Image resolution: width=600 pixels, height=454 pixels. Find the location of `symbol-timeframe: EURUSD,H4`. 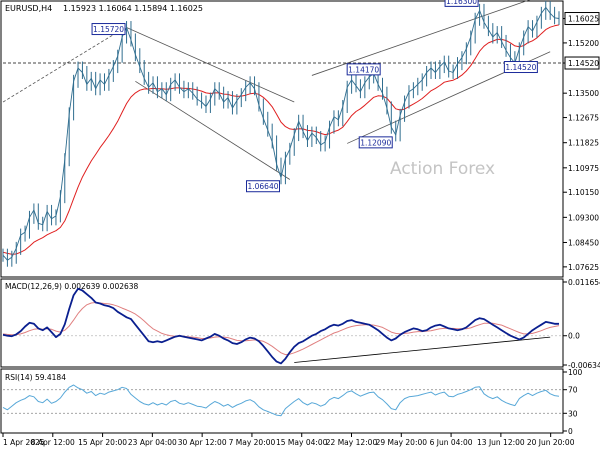

symbol-timeframe: EURUSD,H4 is located at coordinates (28, 8).